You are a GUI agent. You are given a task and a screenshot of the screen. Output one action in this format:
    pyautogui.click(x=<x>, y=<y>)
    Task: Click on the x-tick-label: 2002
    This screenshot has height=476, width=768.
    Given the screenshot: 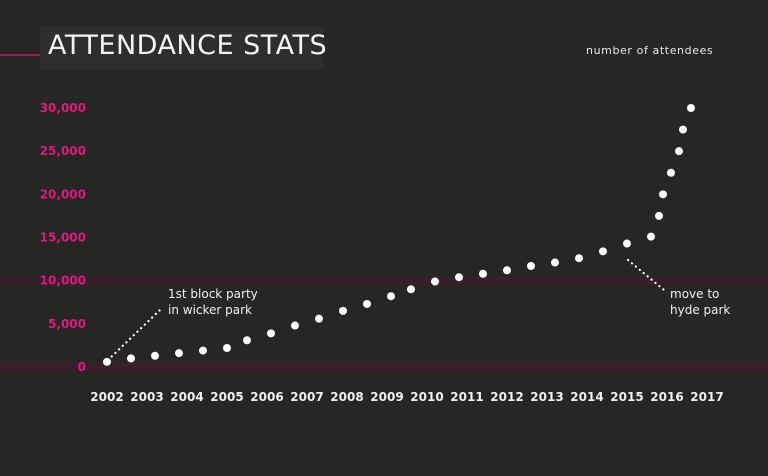 What is the action you would take?
    pyautogui.click(x=106, y=397)
    